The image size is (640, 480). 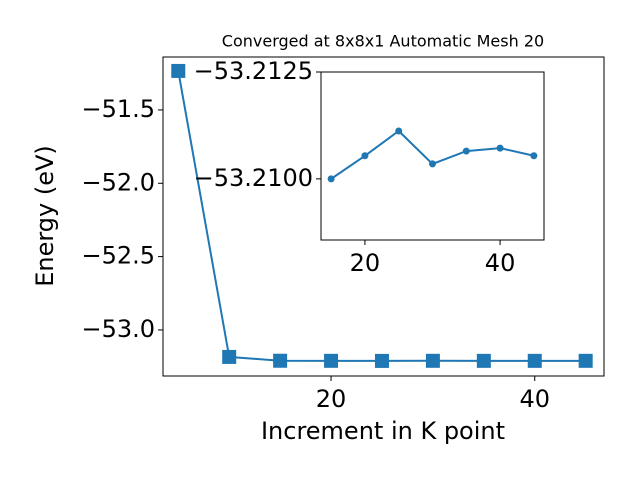 I want to click on plot-area, so click(x=432, y=156).